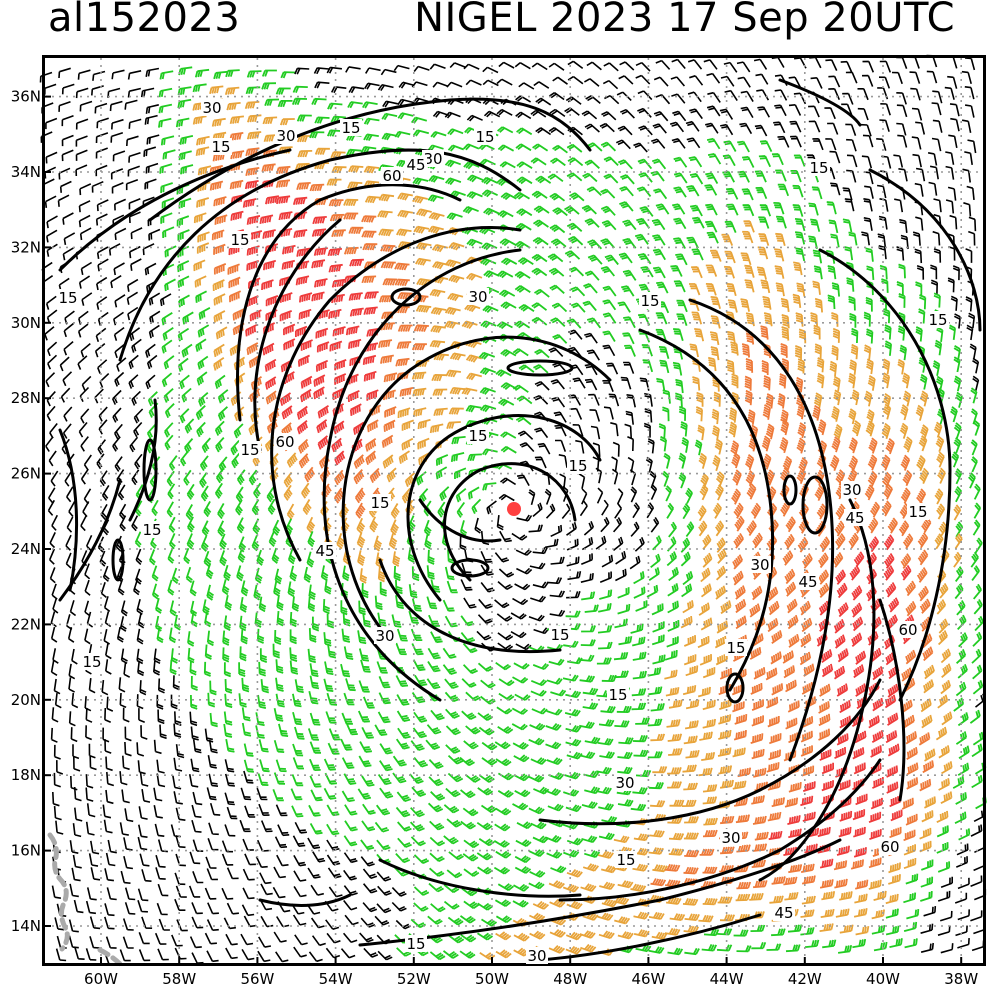 The width and height of the screenshot is (987, 989). What do you see at coordinates (193, 668) in the screenshot?
I see `wind-barb-2043` at bounding box center [193, 668].